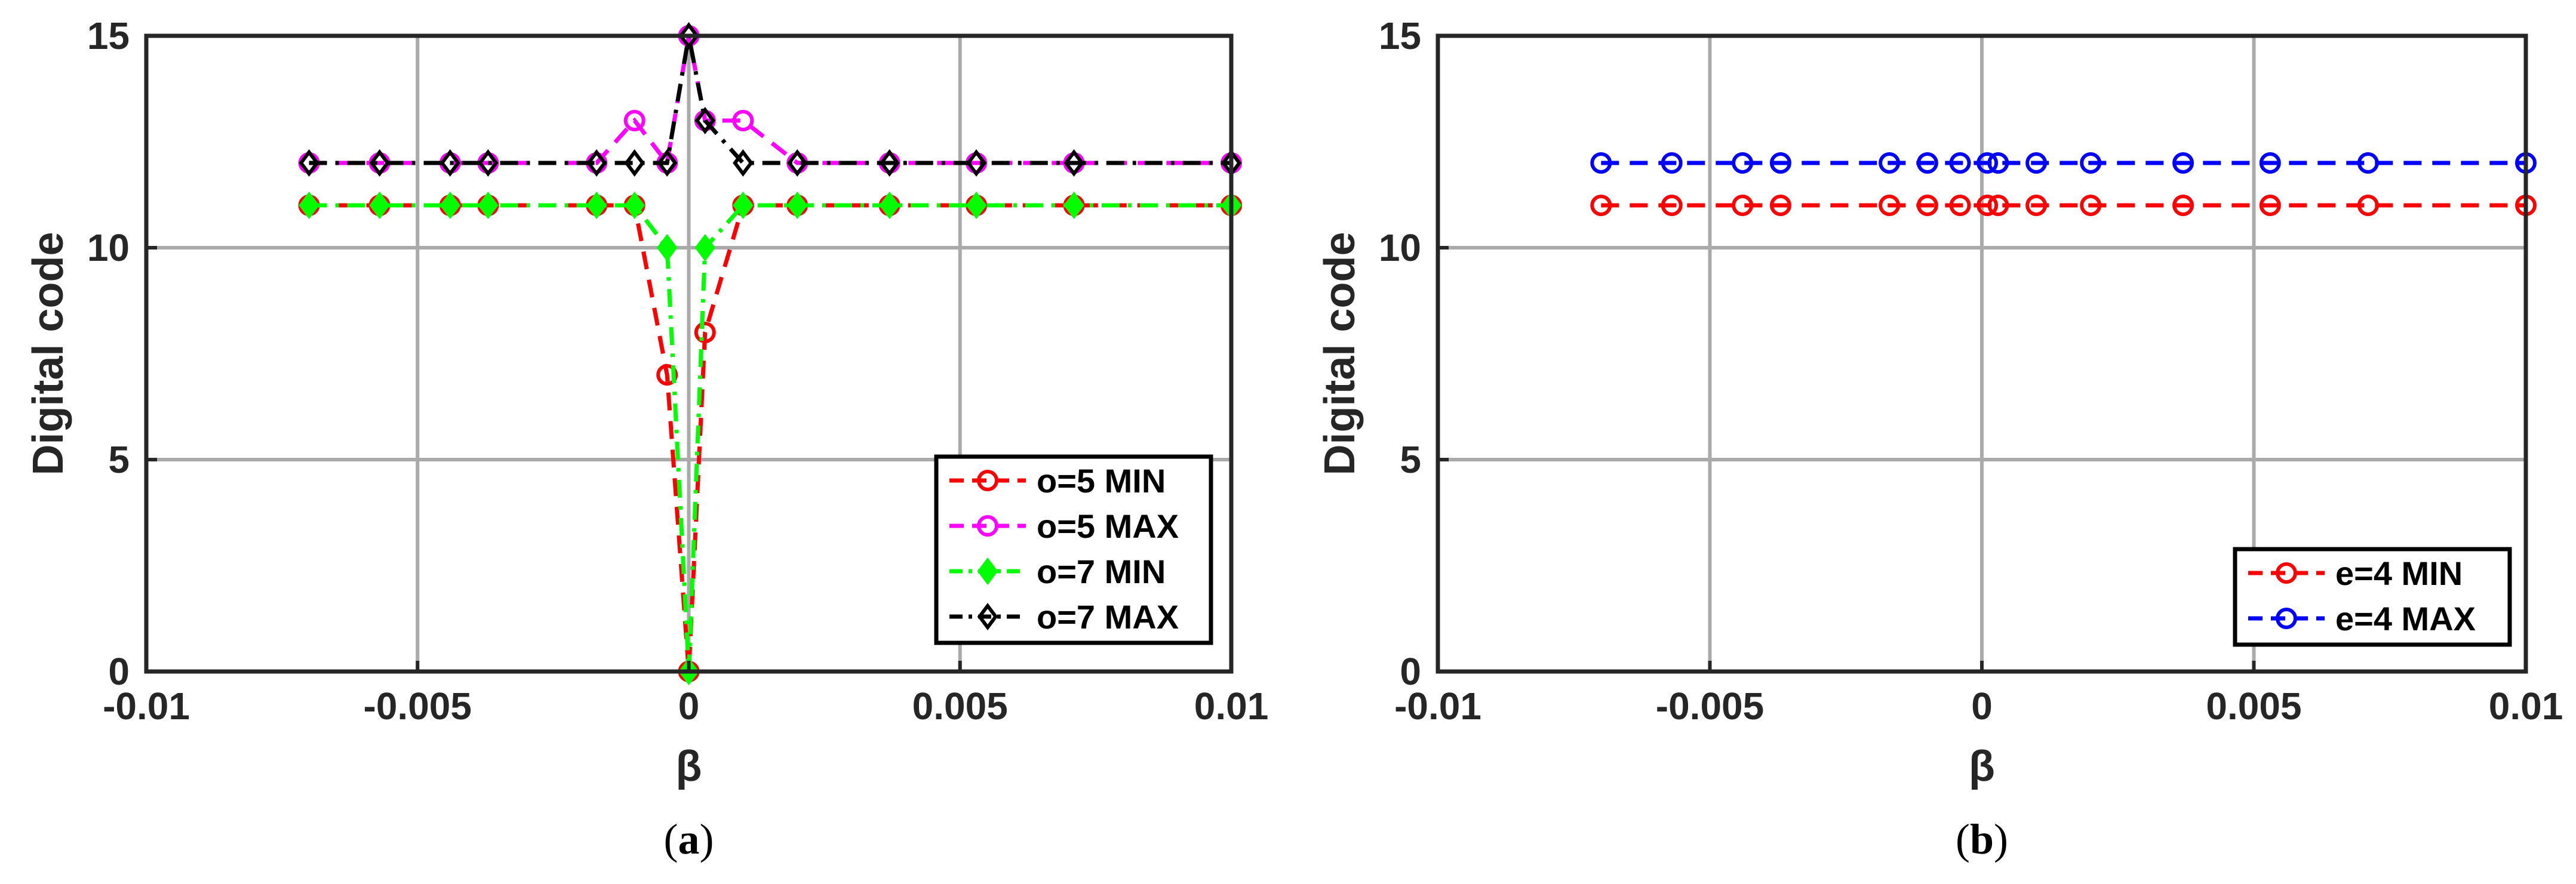  I want to click on legend-label: o=7 MAX, so click(1108, 617).